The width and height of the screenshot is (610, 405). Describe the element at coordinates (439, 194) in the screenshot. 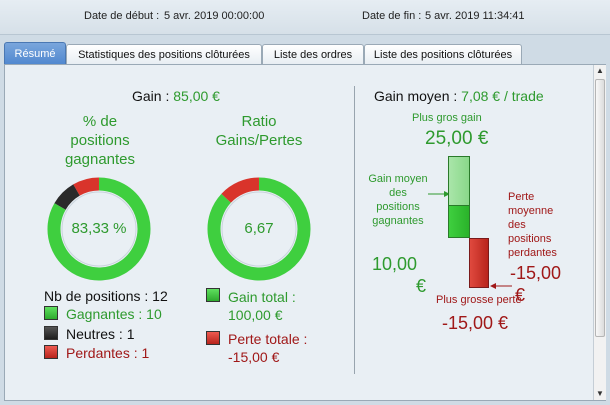

I see `avg-win-arrow-icon` at that location.